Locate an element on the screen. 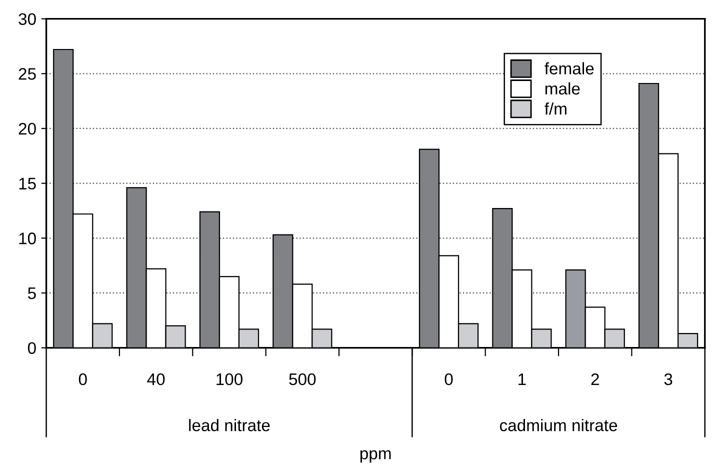  x-tick-label: 1 is located at coordinates (522, 380).